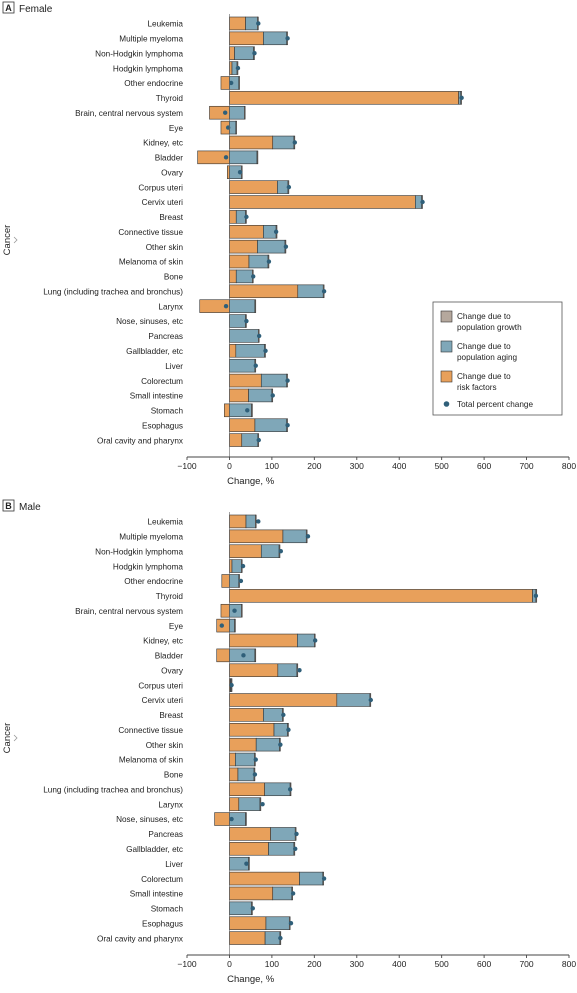 This screenshot has height=993, width=577. What do you see at coordinates (154, 849) in the screenshot?
I see `category-label: Gallbladder, etc` at bounding box center [154, 849].